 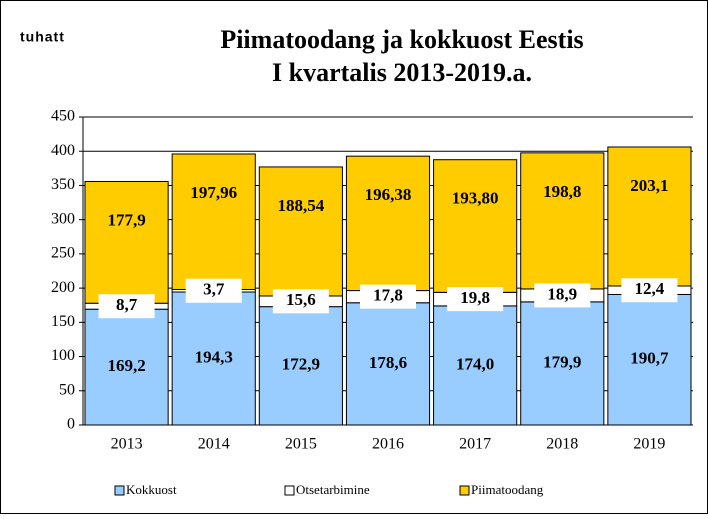 What do you see at coordinates (649, 444) in the screenshot?
I see `x-tick-label: 2019` at bounding box center [649, 444].